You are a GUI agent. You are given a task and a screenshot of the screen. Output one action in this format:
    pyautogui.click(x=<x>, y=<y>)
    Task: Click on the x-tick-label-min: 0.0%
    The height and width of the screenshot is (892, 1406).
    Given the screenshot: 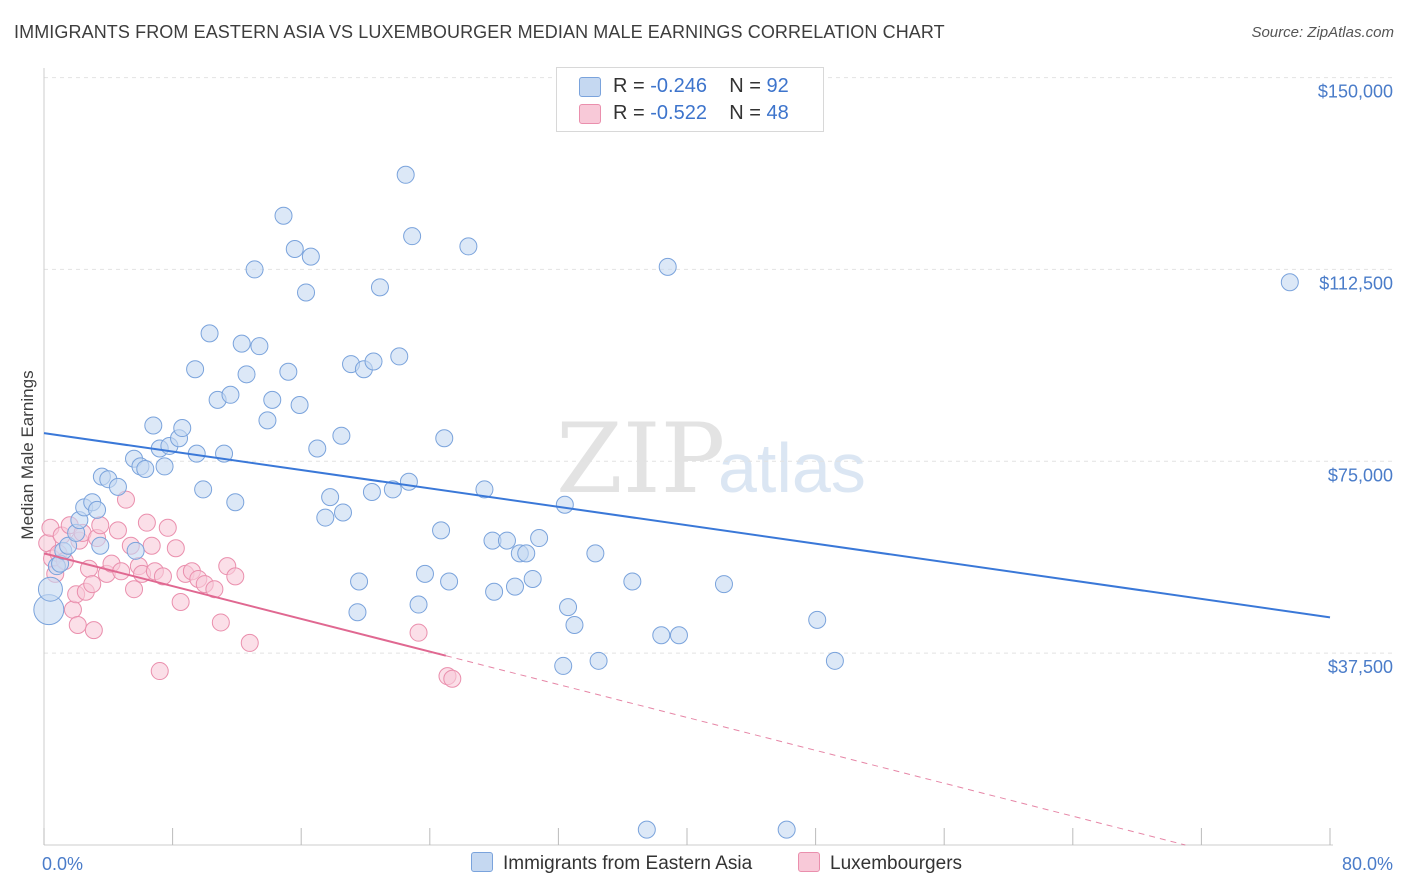 What is the action you would take?
    pyautogui.click(x=62, y=864)
    